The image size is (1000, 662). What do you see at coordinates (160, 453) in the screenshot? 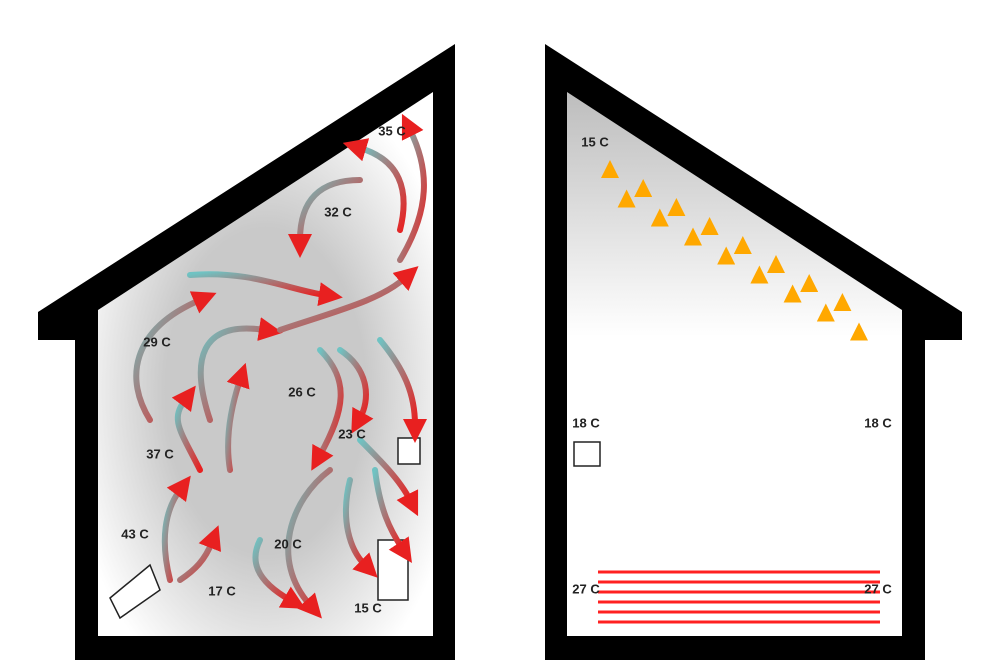
I see `temperature-label: 37 C` at bounding box center [160, 453].